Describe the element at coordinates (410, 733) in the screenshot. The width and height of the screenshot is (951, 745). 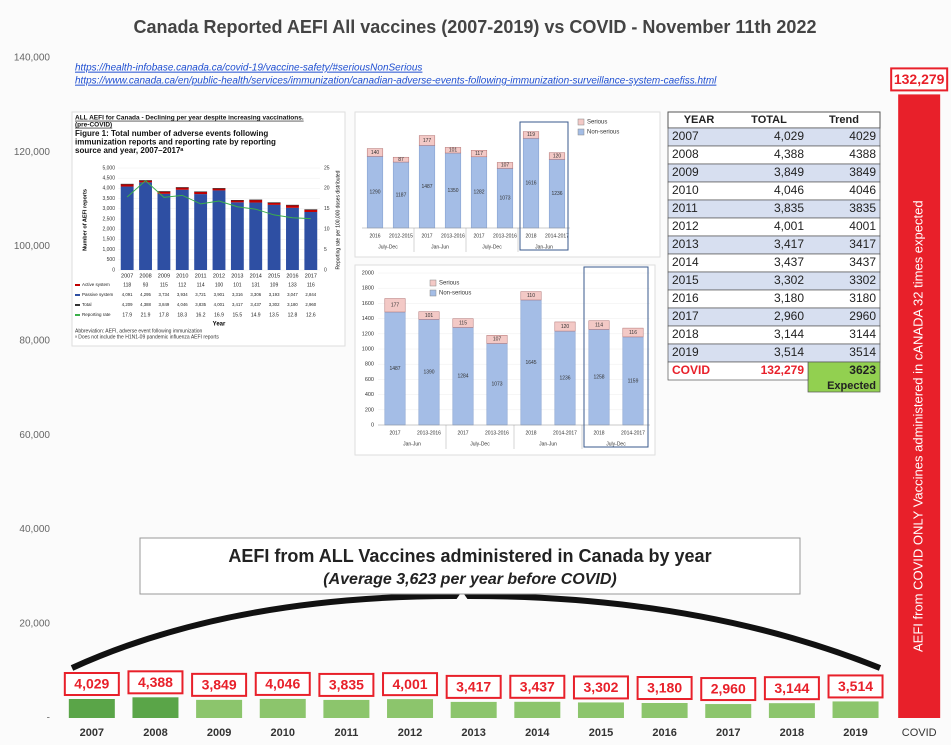
I see `x-tick-label: 2012` at that location.